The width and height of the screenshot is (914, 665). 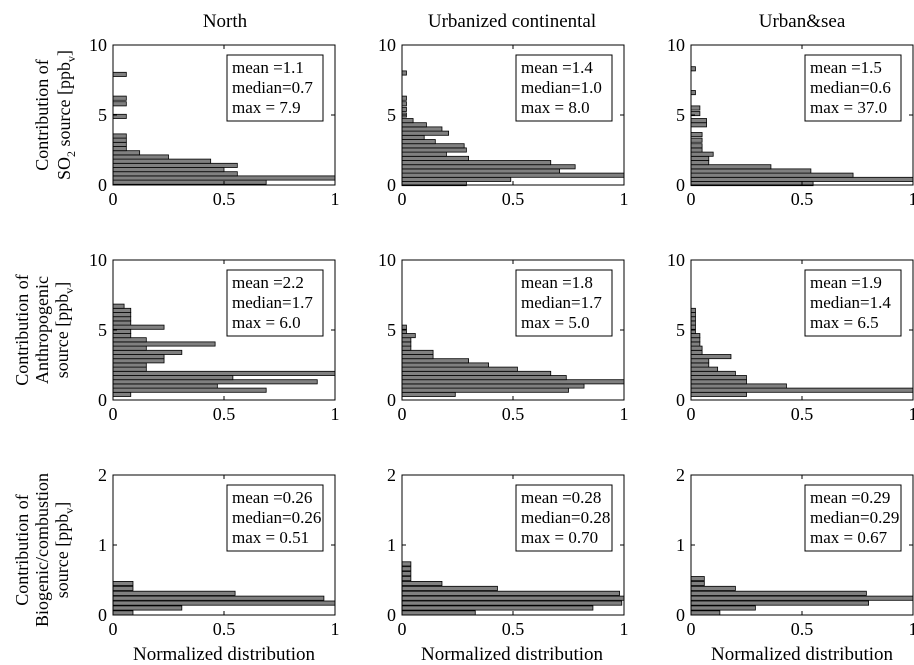 I want to click on panel-r2-c2-xtick-label-0: 0, so click(x=691, y=629).